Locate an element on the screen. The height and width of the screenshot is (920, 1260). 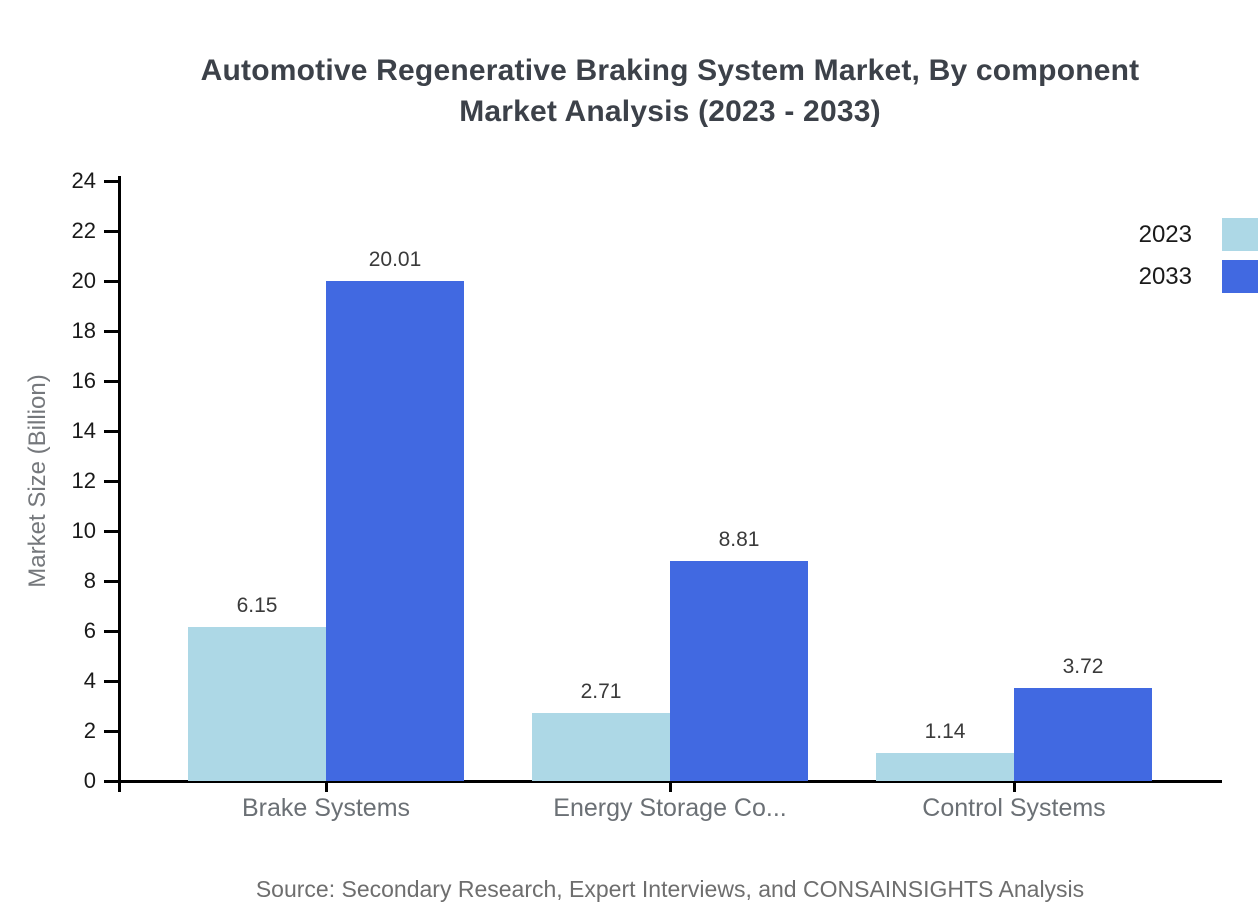
legend-swatch-2033 is located at coordinates (1240, 276).